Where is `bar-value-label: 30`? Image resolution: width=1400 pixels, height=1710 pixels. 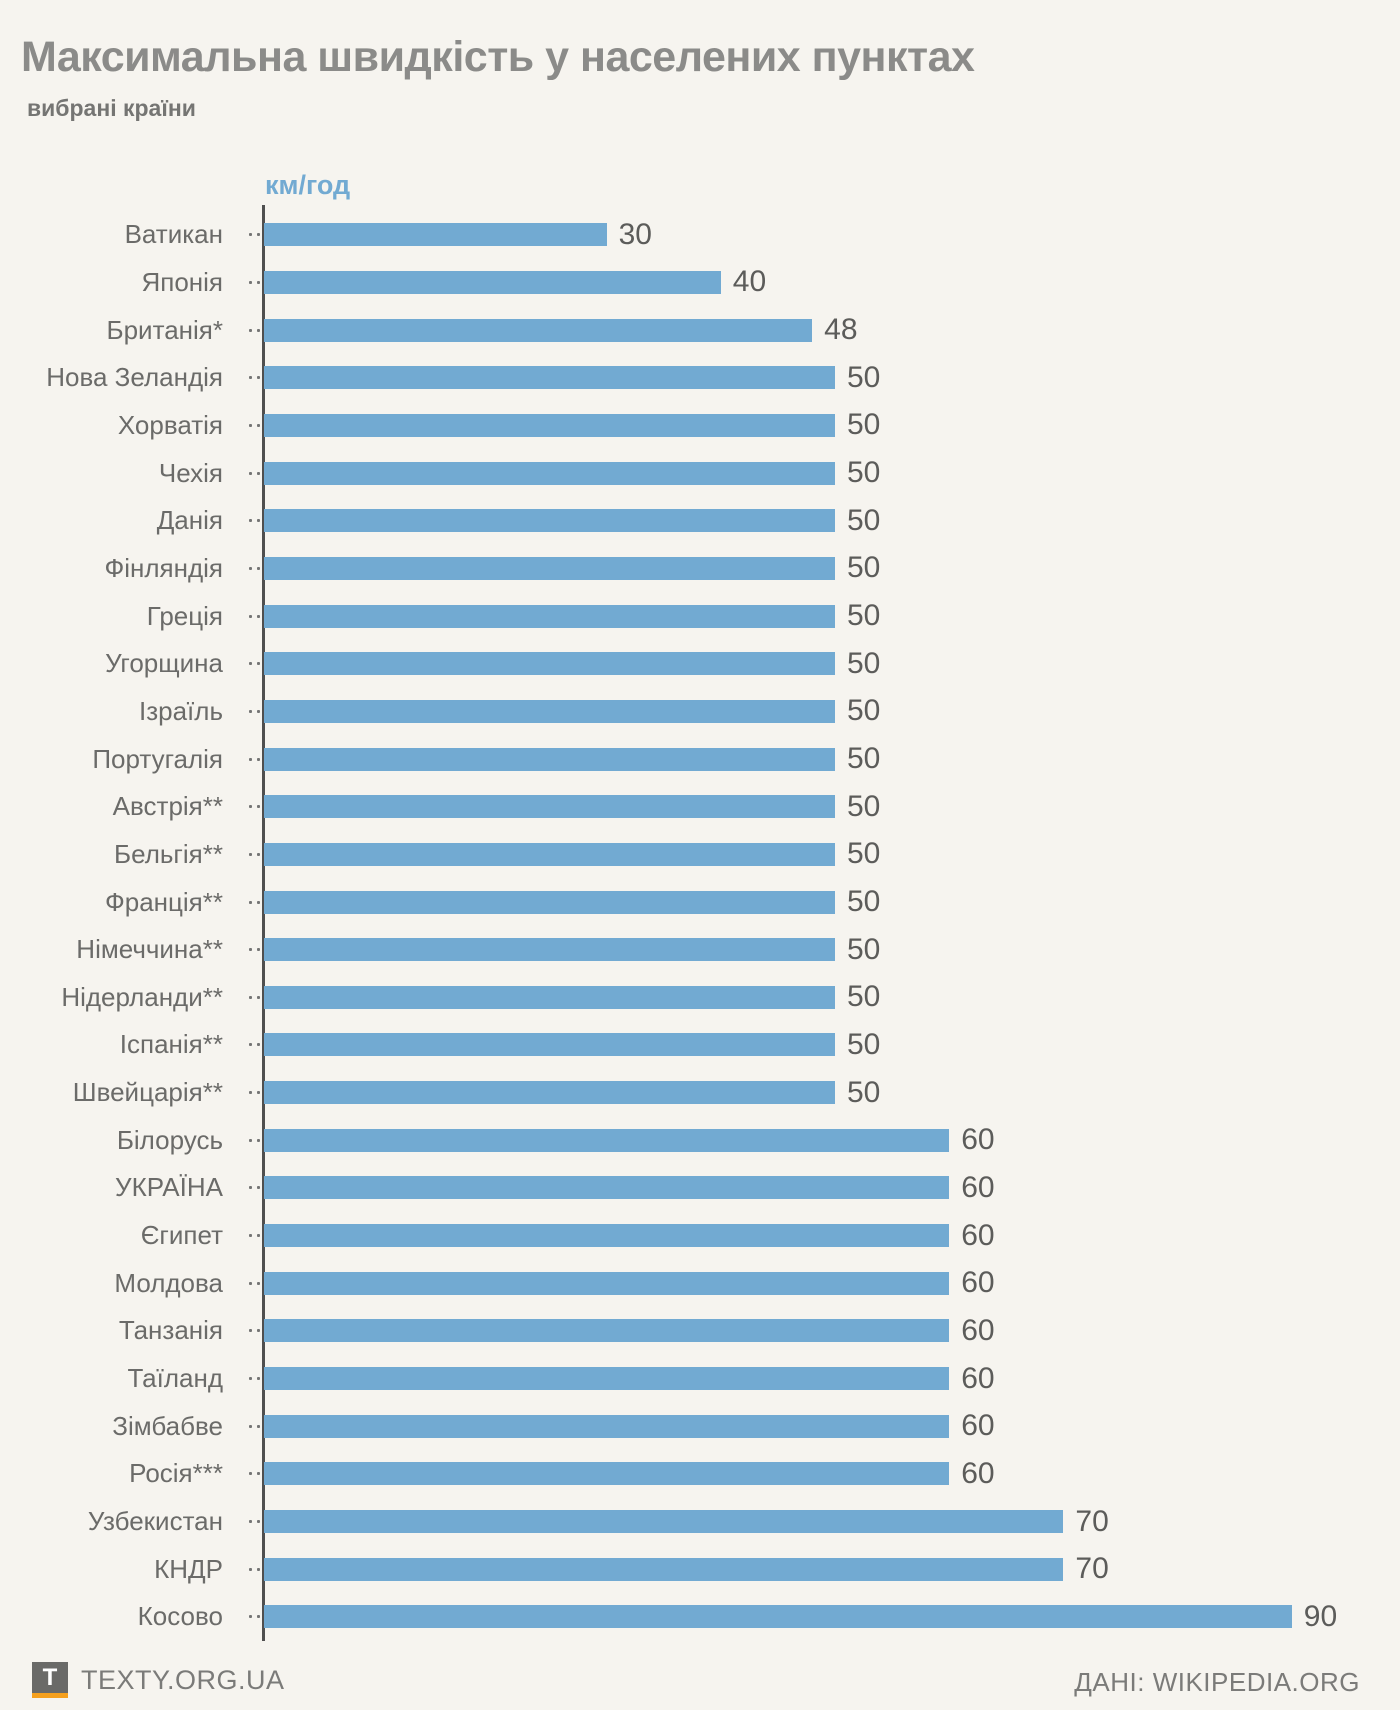
bar-value-label: 30 is located at coordinates (635, 234).